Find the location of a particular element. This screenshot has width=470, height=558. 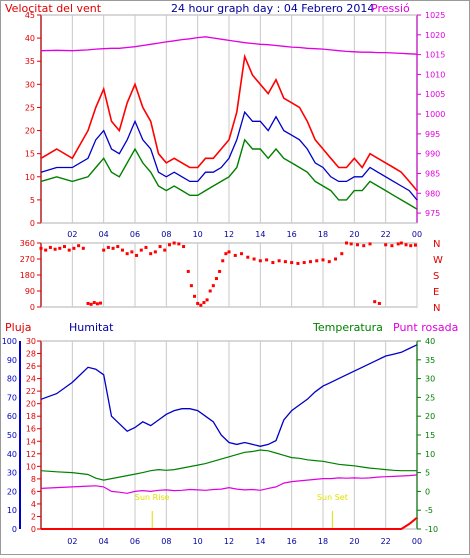

humidity-tick-label: 90 is located at coordinates (12, 360).